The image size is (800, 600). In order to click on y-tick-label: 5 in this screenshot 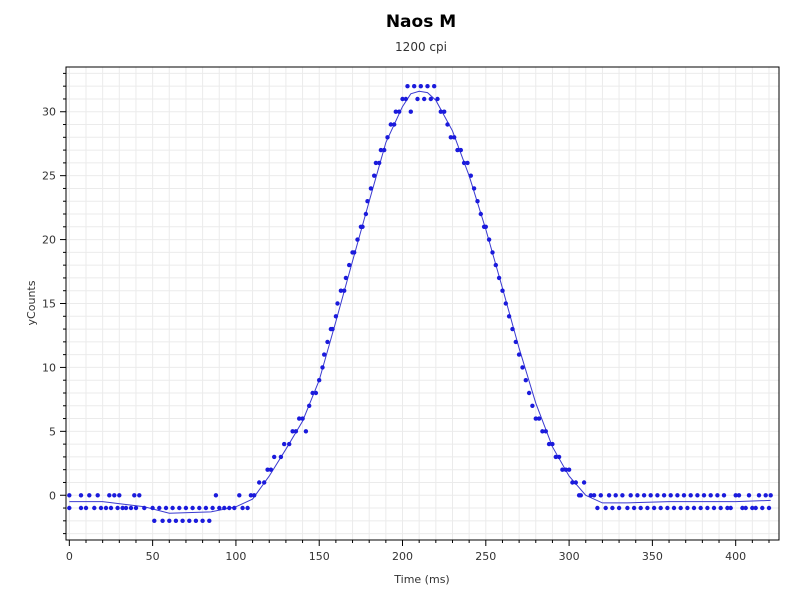, I will do `click(52, 431)`.